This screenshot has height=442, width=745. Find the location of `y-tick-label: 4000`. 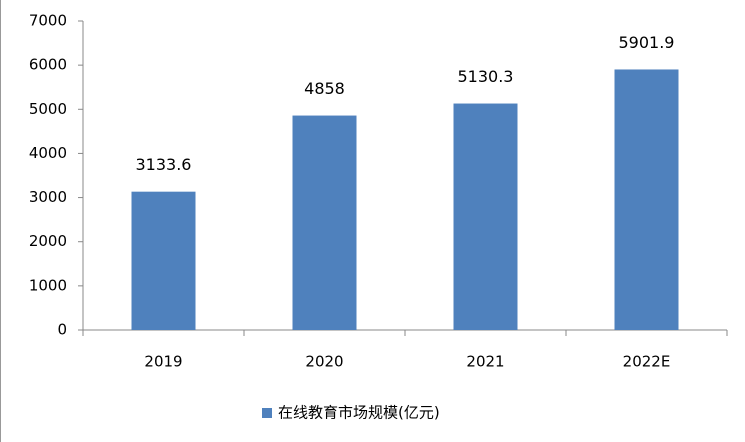

y-tick-label: 4000 is located at coordinates (48, 153).